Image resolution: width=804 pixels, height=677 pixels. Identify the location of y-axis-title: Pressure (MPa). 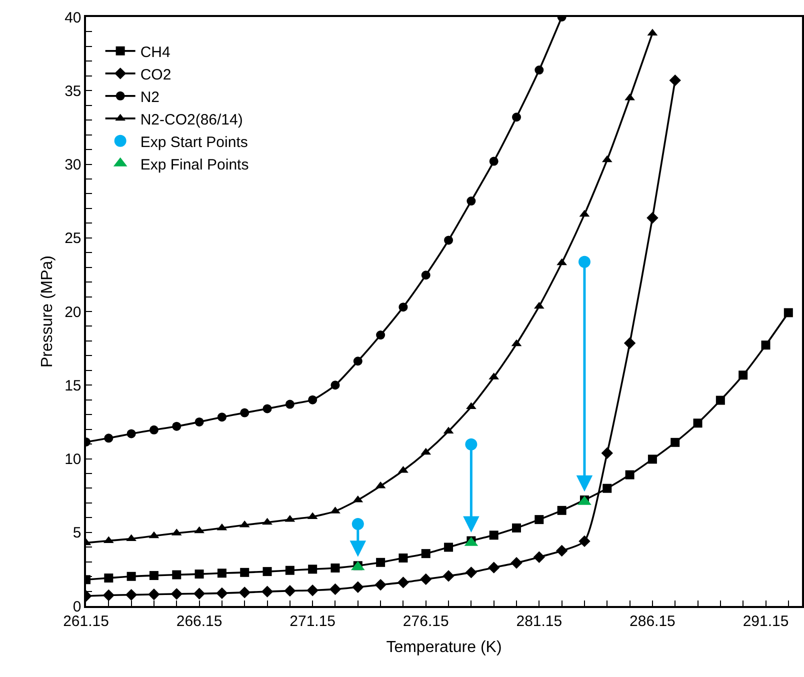
(47, 311).